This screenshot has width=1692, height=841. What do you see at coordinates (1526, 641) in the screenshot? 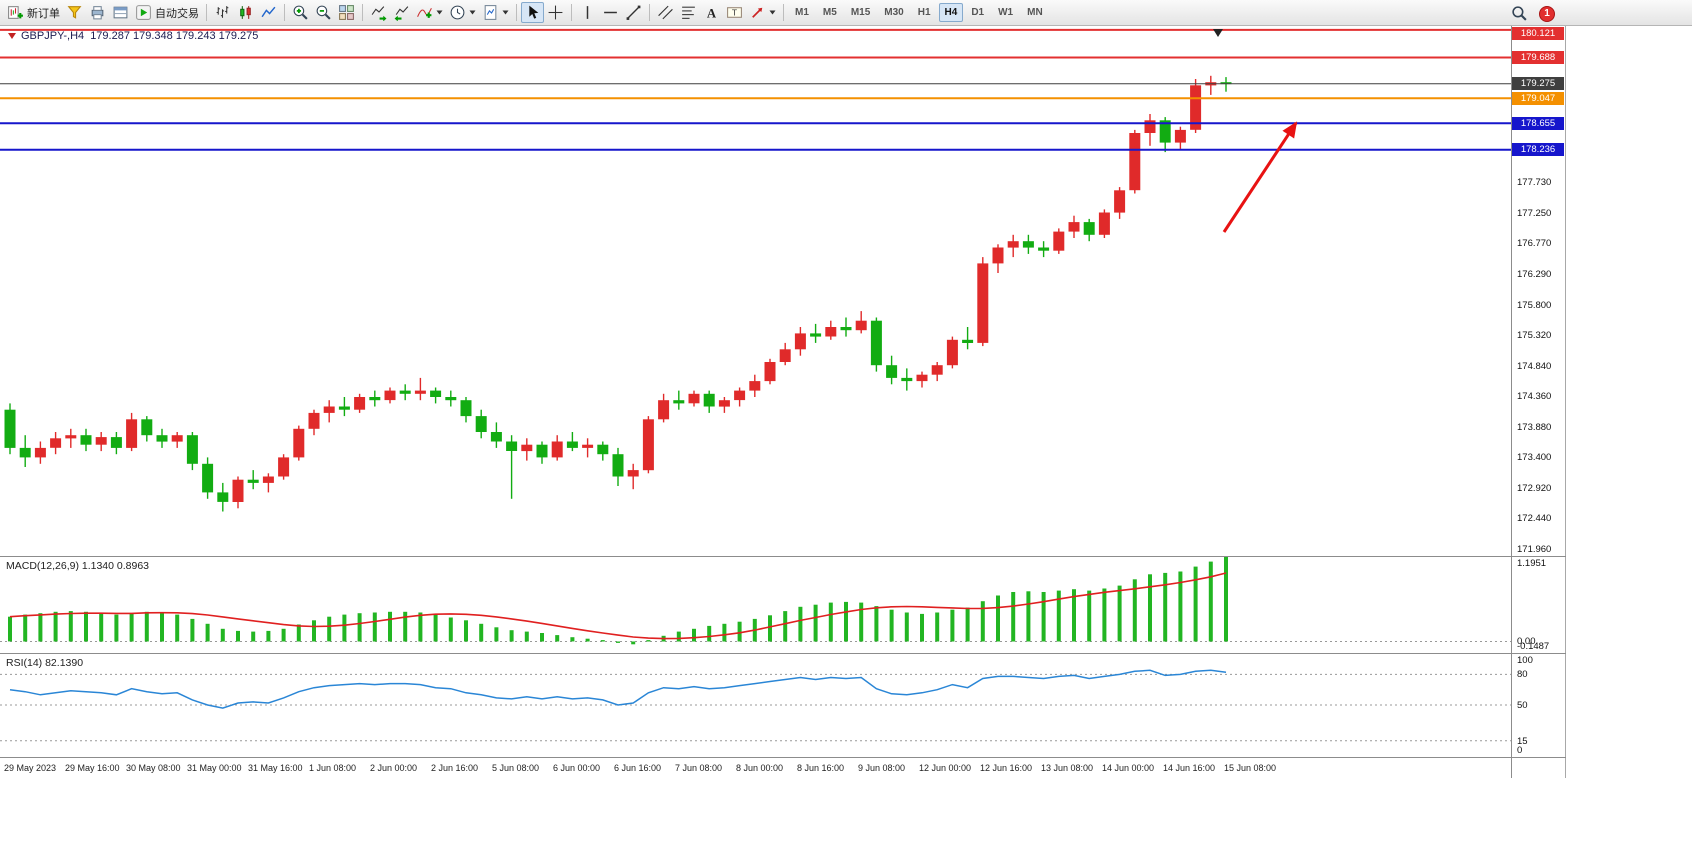
I see `macd-scale-tick: 0.00` at bounding box center [1526, 641].